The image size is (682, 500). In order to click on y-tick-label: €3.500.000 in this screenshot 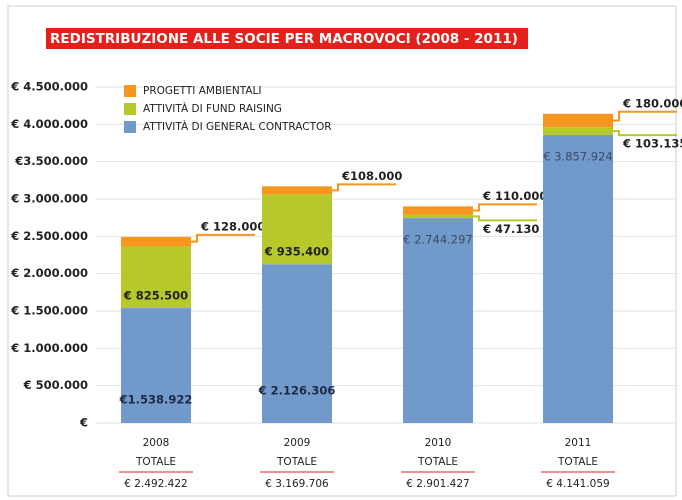, I will do `click(51, 161)`.